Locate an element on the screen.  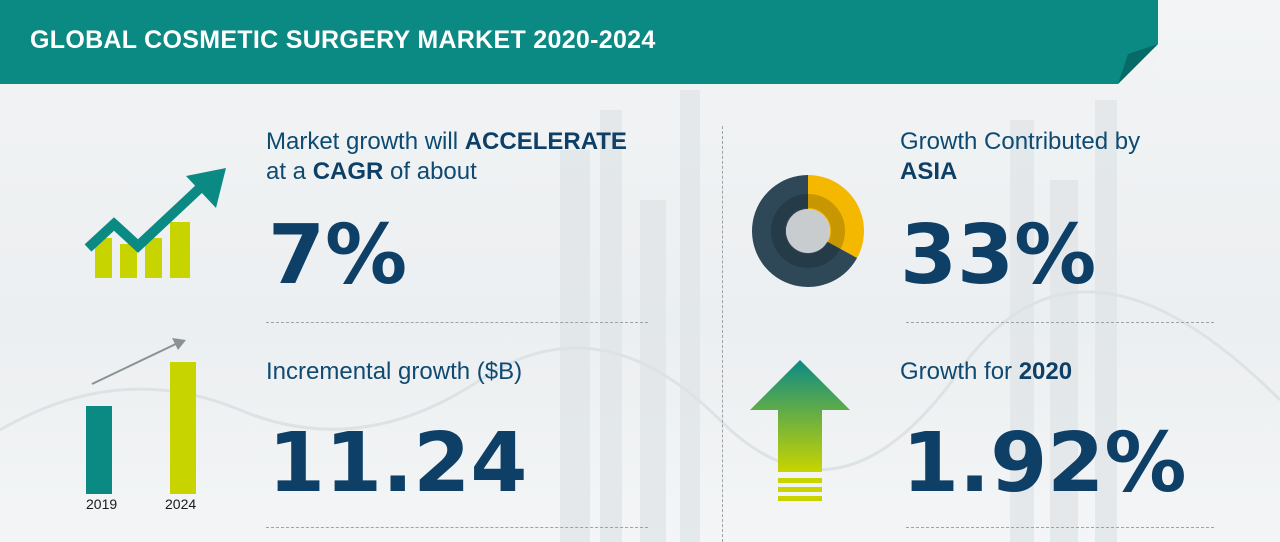
donut-slice-rest is located at coordinates (805, 231).